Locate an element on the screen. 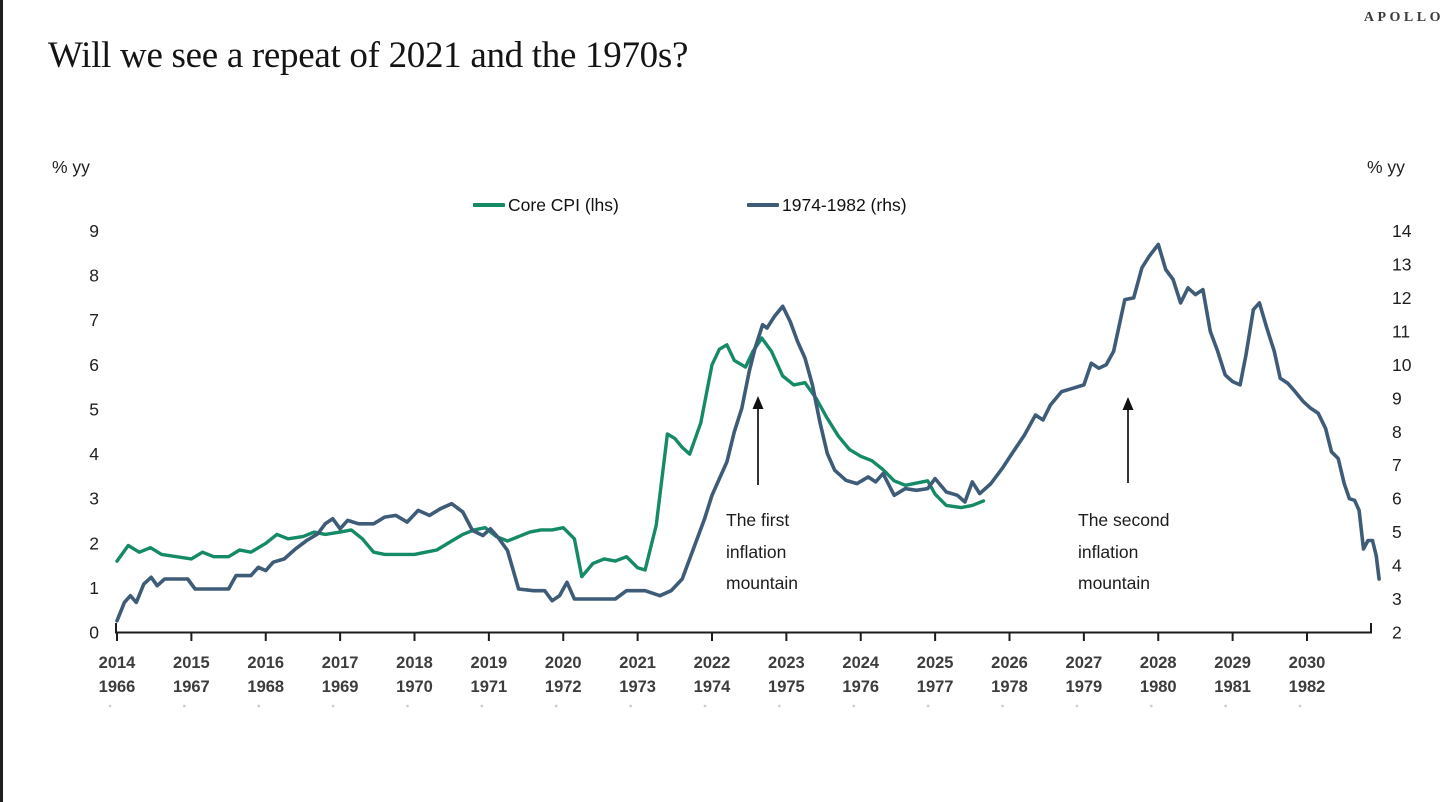  svg-text: 1980 is located at coordinates (1158, 687).